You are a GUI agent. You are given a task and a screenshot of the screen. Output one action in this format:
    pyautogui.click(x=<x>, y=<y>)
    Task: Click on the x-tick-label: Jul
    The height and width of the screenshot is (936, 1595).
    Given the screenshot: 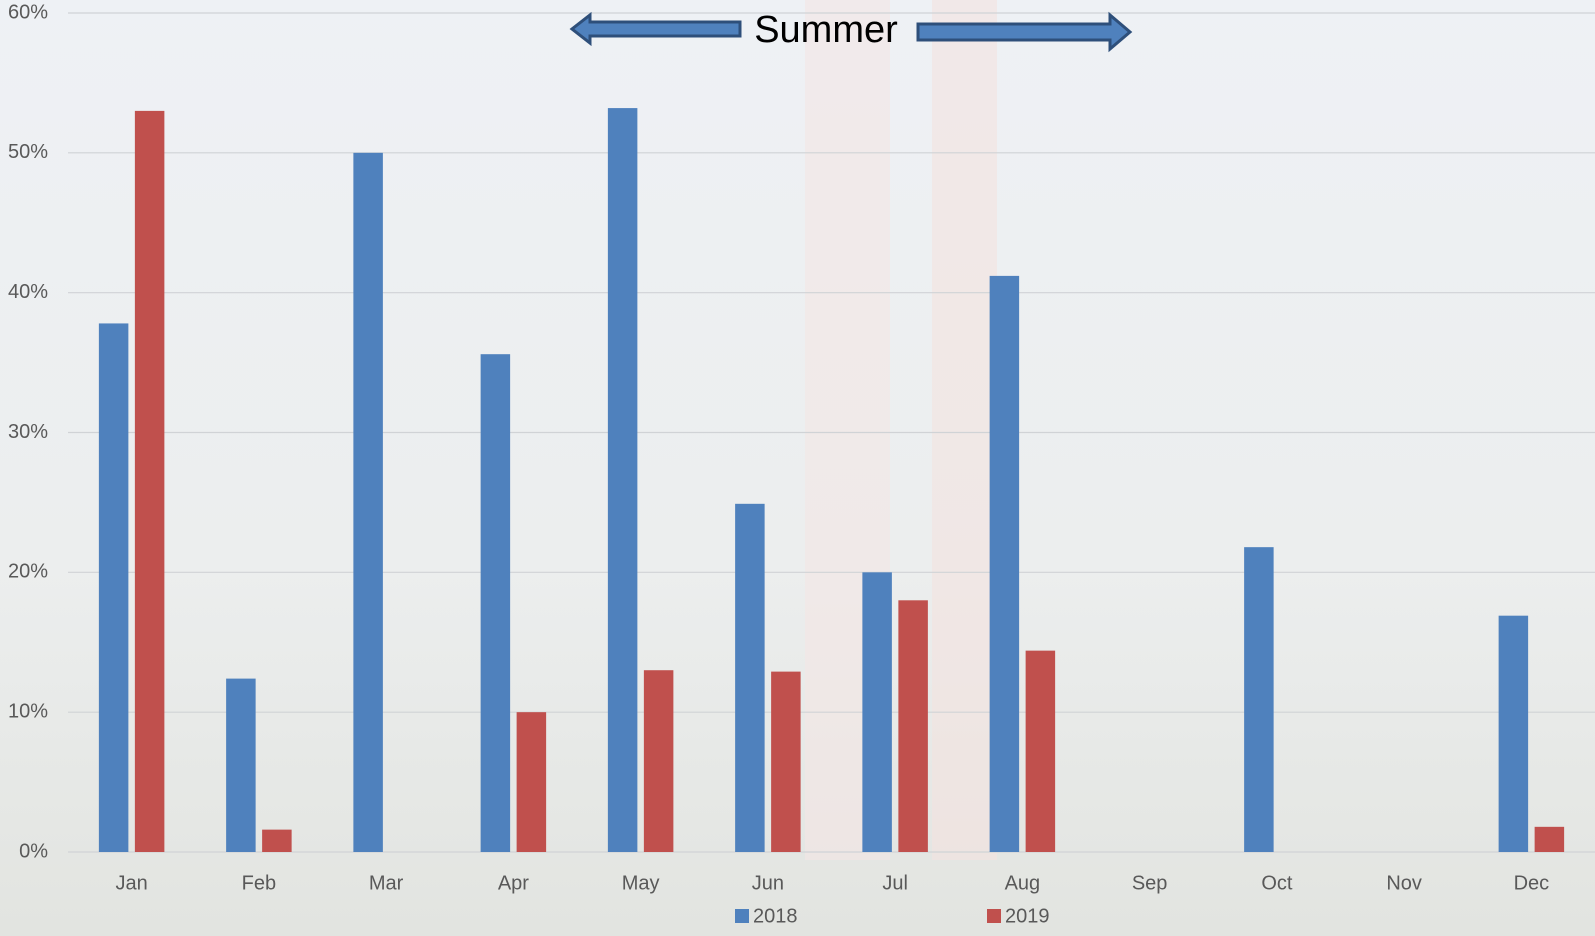 What is the action you would take?
    pyautogui.click(x=895, y=883)
    